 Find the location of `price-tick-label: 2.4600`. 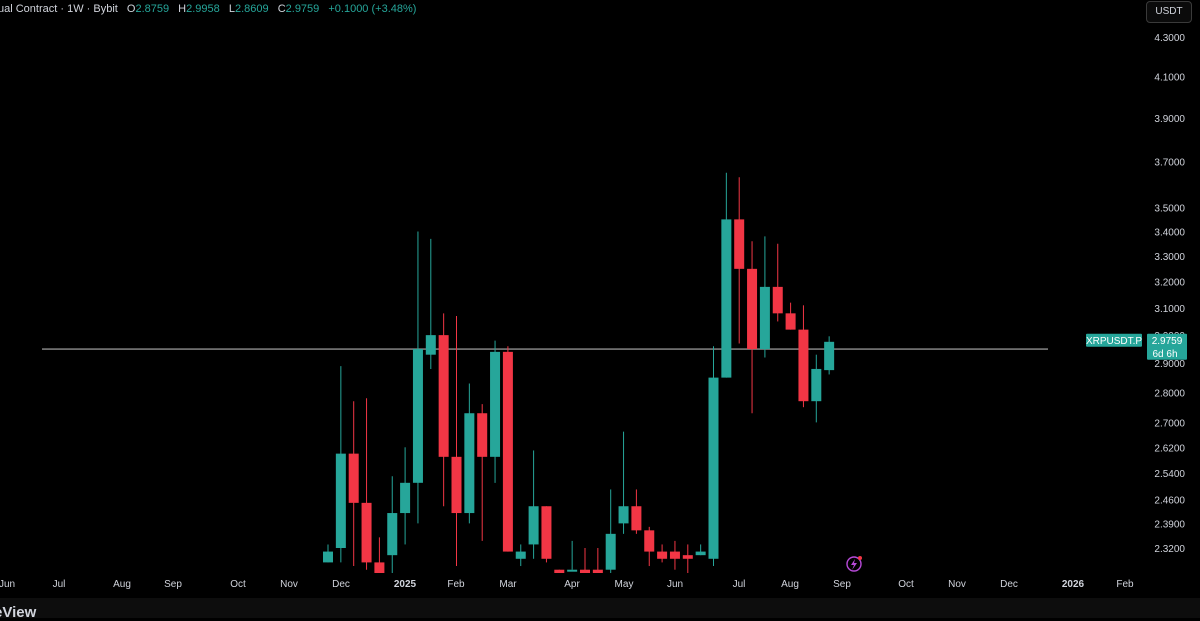

price-tick-label: 2.4600 is located at coordinates (1169, 500).